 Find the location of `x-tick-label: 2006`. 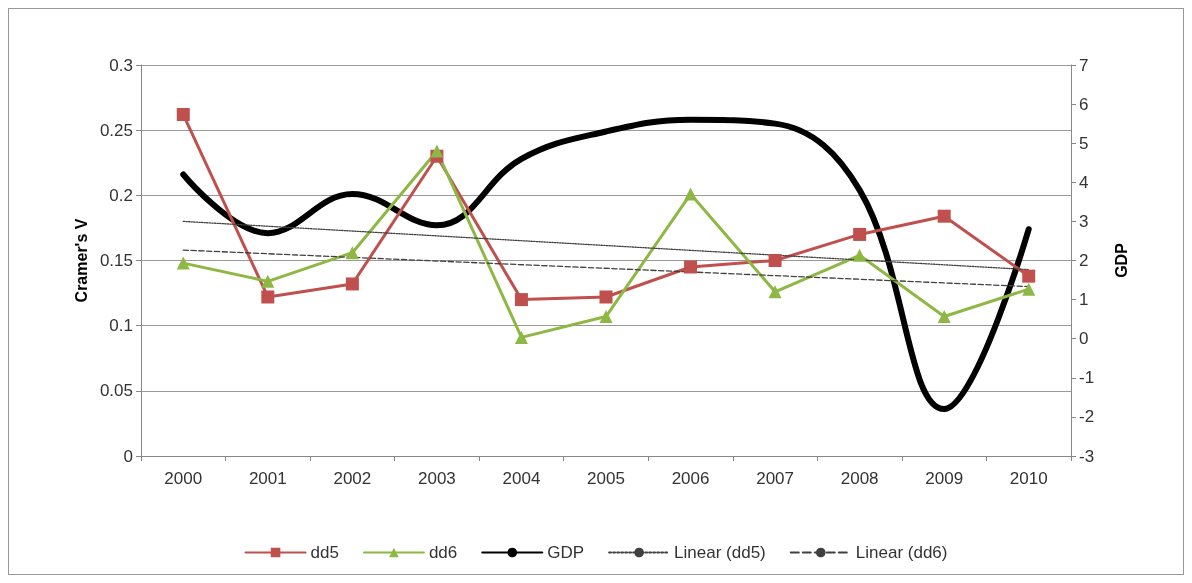

x-tick-label: 2006 is located at coordinates (690, 478).